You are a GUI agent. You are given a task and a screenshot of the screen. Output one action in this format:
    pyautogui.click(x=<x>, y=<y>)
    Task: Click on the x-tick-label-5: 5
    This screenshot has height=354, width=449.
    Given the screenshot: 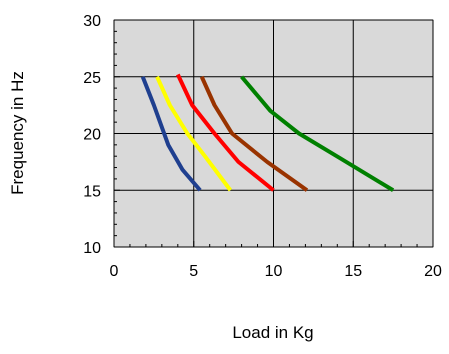 What is the action you would take?
    pyautogui.click(x=193, y=271)
    